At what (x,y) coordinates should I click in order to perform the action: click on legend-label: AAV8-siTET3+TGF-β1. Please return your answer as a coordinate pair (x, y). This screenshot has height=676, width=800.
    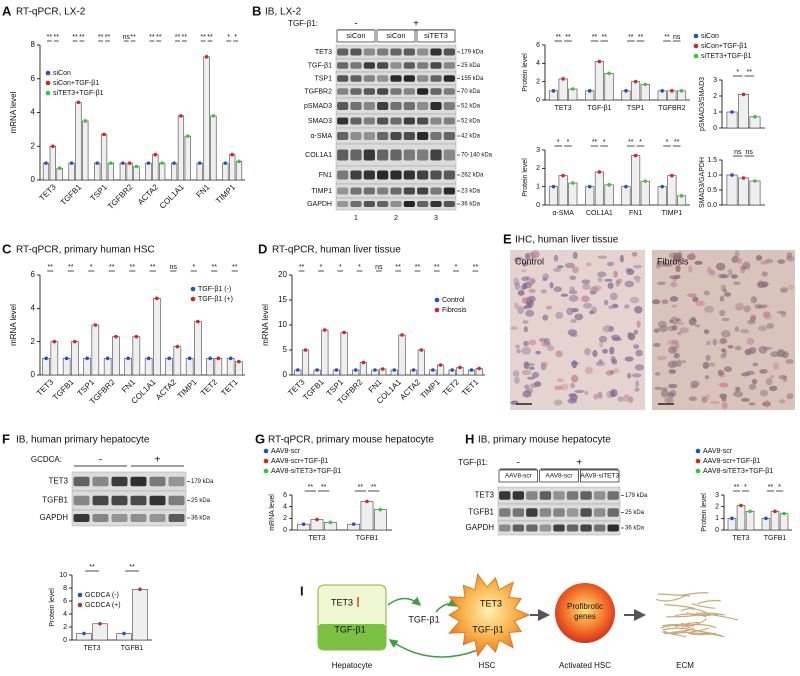
    Looking at the image, I should click on (306, 471).